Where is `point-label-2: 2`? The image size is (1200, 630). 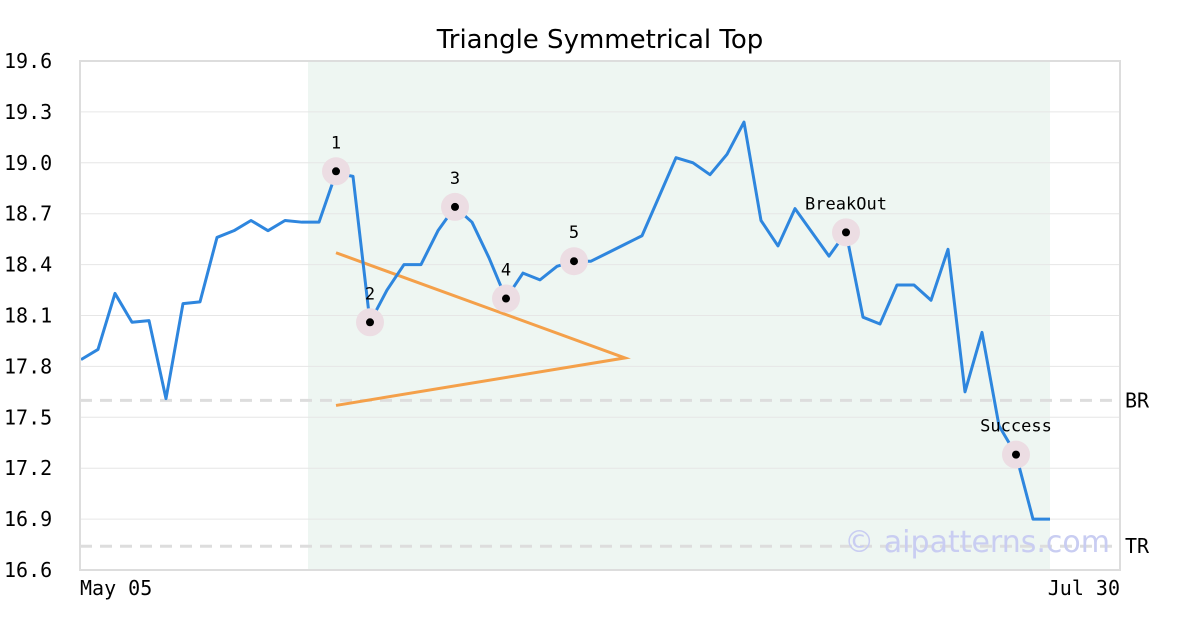
point-label-2: 2 is located at coordinates (370, 294).